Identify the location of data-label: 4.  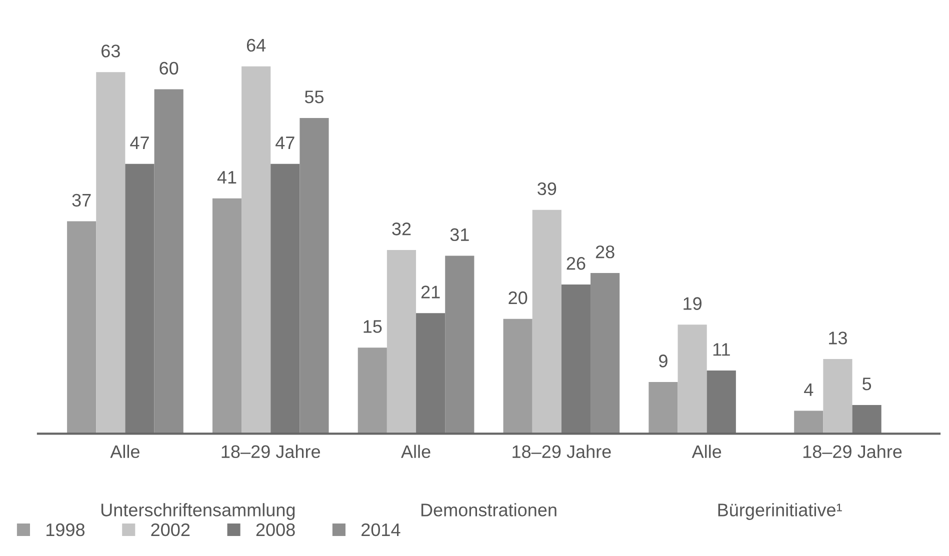
(809, 389).